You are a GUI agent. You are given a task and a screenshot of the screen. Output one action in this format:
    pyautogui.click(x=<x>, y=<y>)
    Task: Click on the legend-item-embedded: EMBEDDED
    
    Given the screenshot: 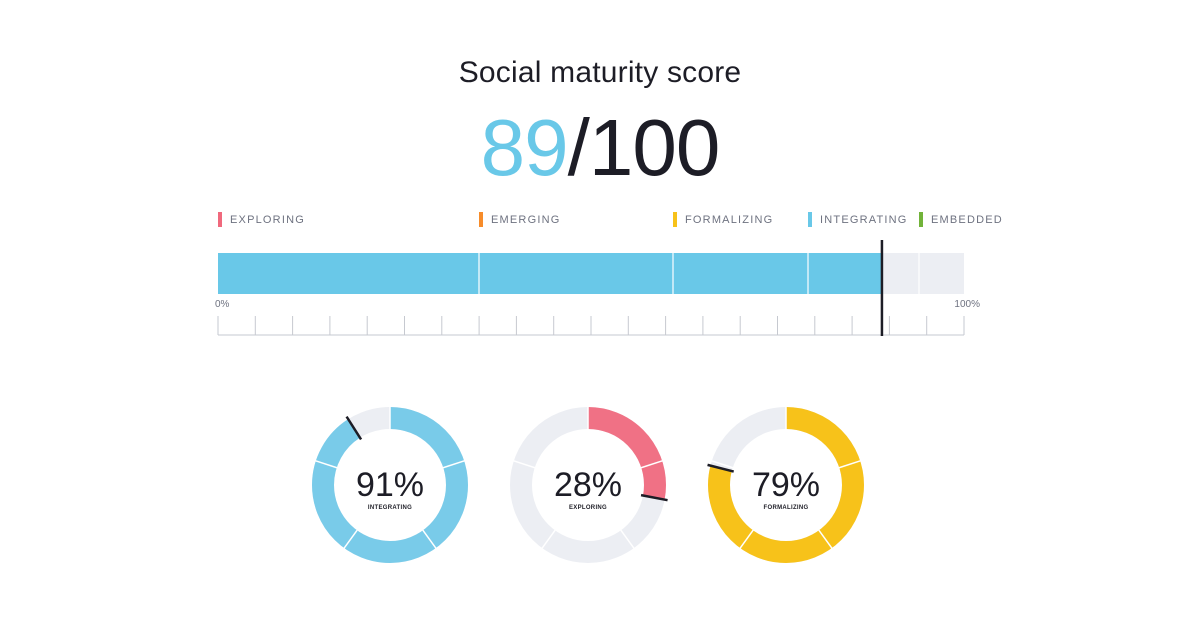 What is the action you would take?
    pyautogui.click(x=961, y=220)
    